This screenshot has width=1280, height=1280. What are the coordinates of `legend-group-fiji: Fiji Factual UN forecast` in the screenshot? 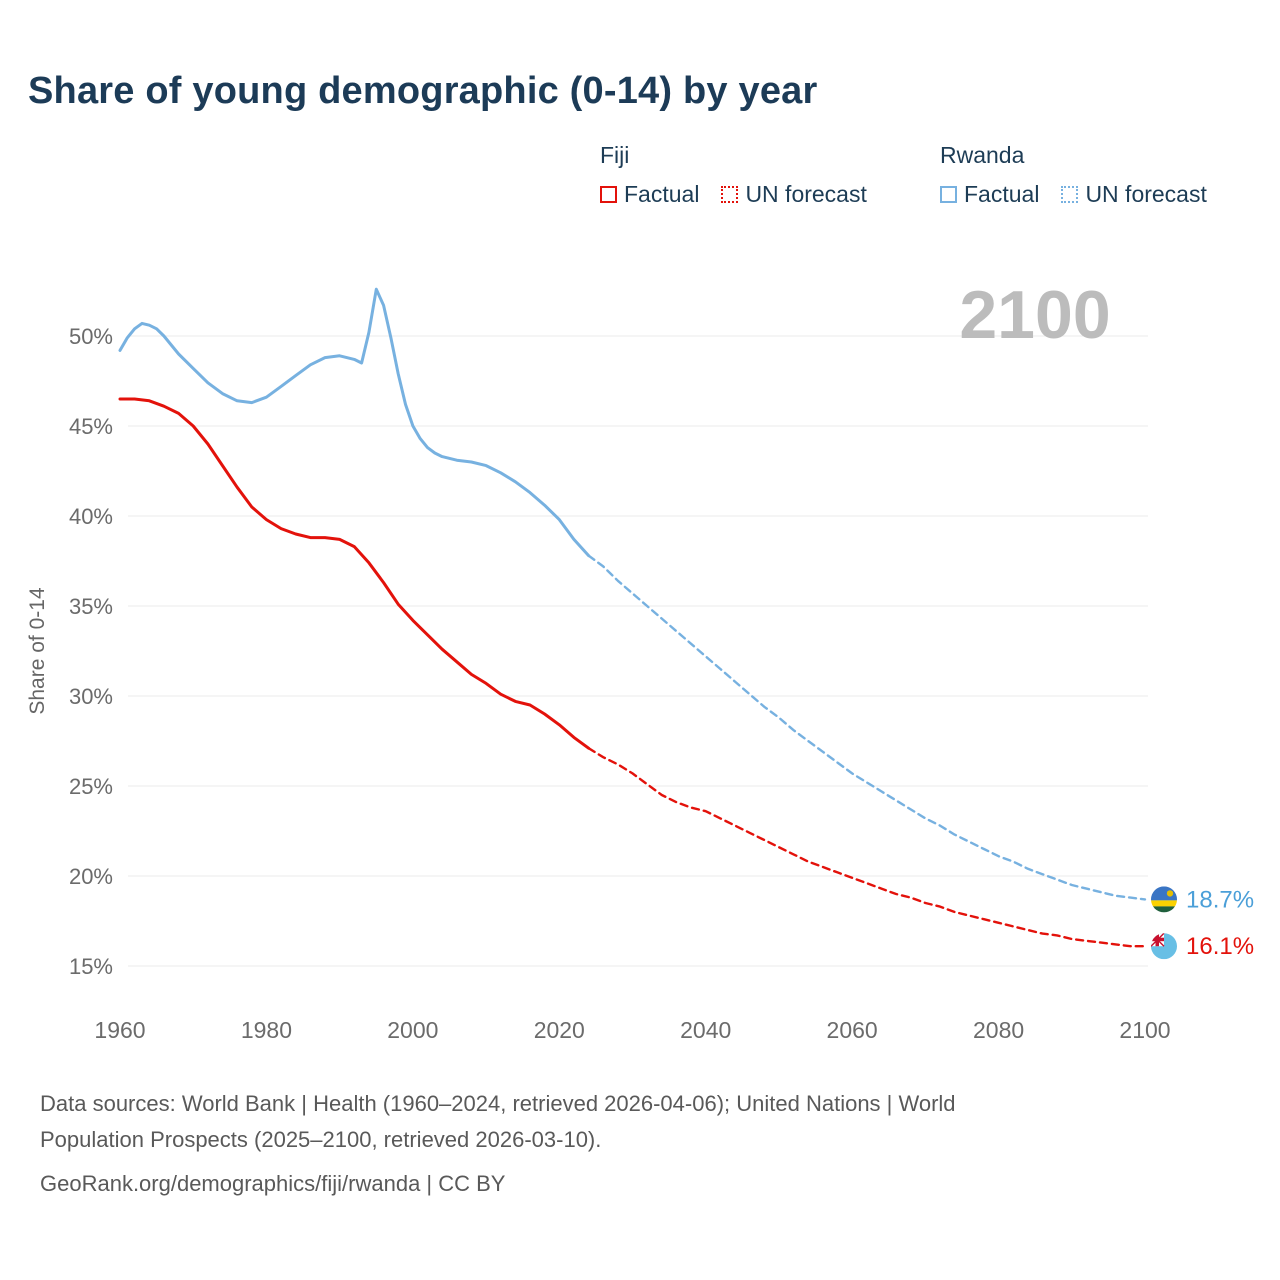 It's located at (770, 175).